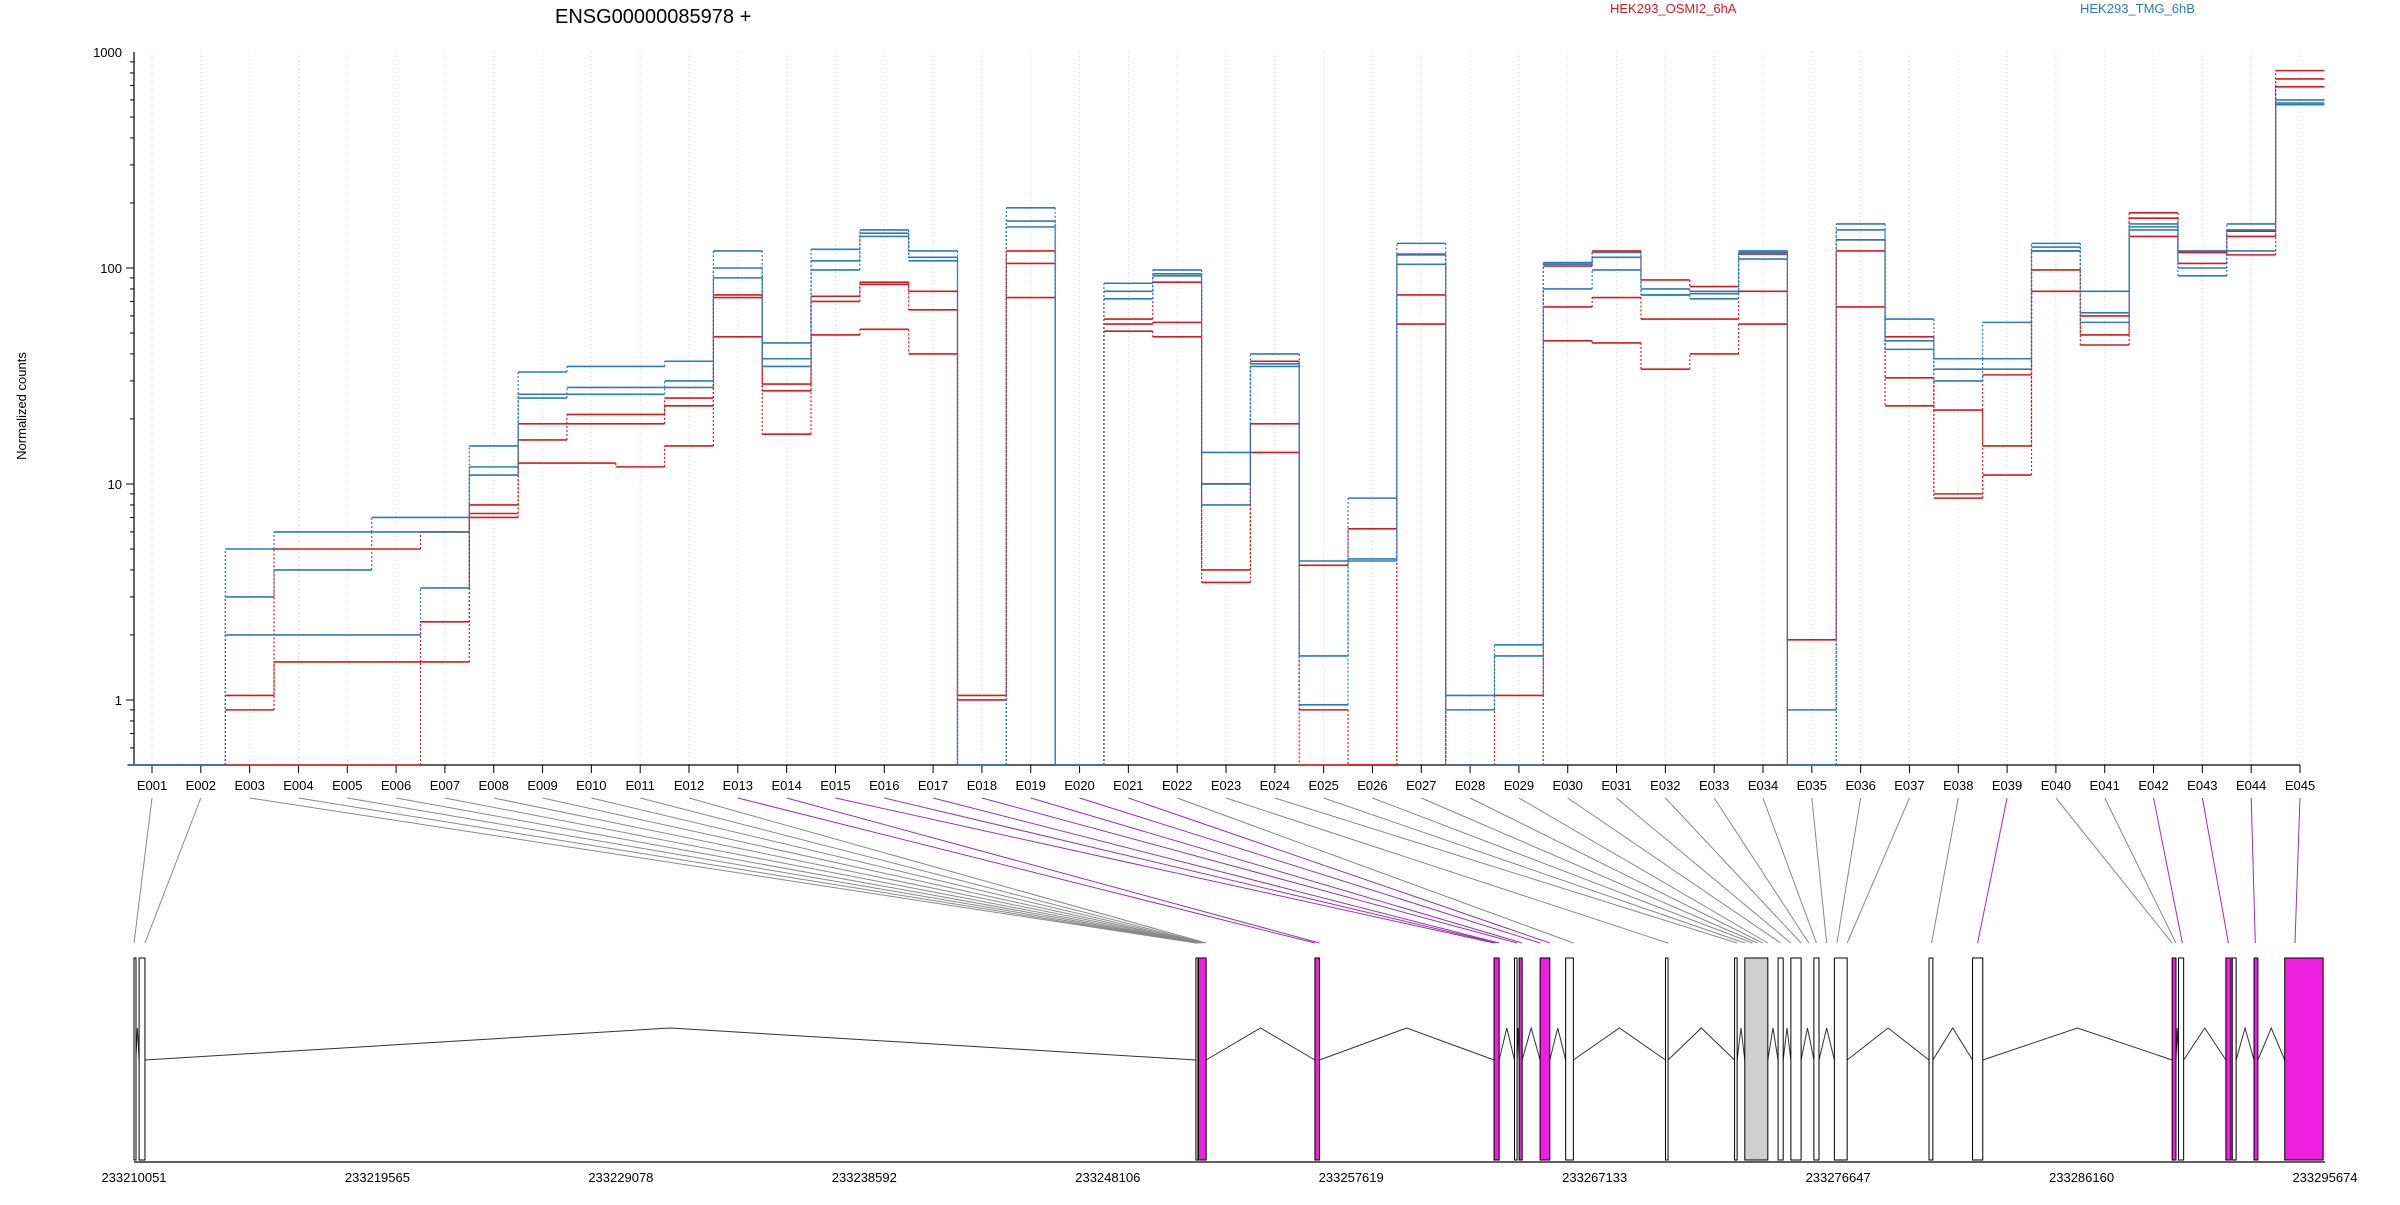  I want to click on x-tick-label: E003, so click(249, 785).